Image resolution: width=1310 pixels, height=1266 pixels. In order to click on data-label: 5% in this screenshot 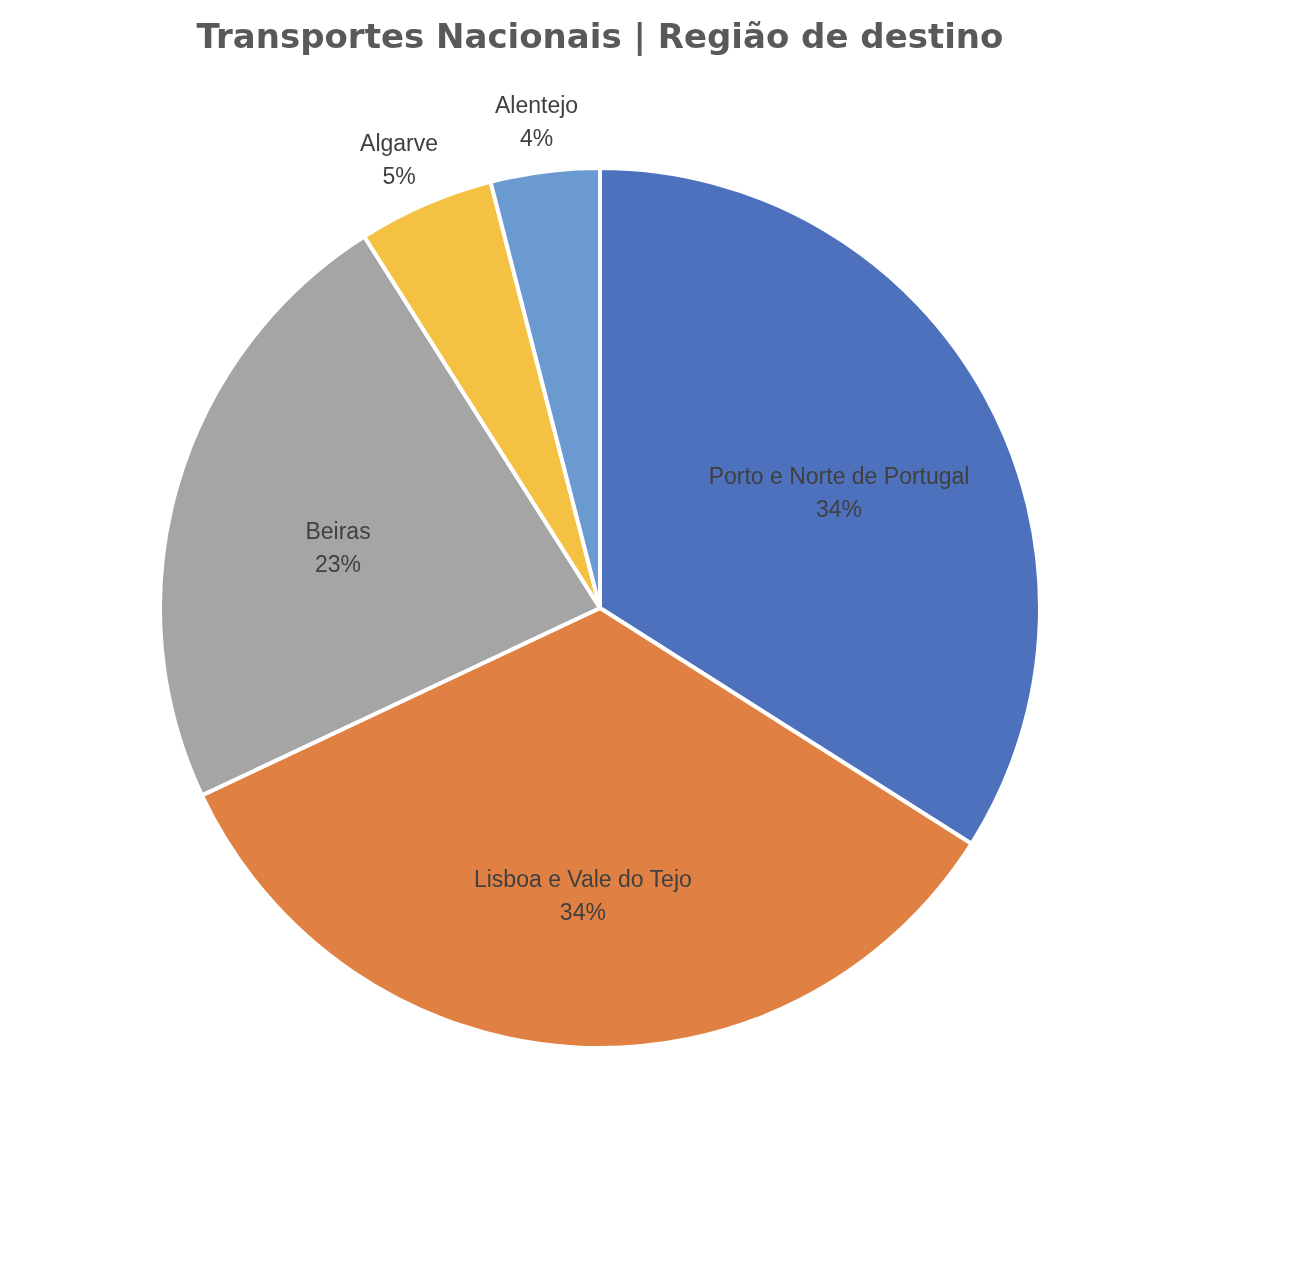, I will do `click(399, 175)`.